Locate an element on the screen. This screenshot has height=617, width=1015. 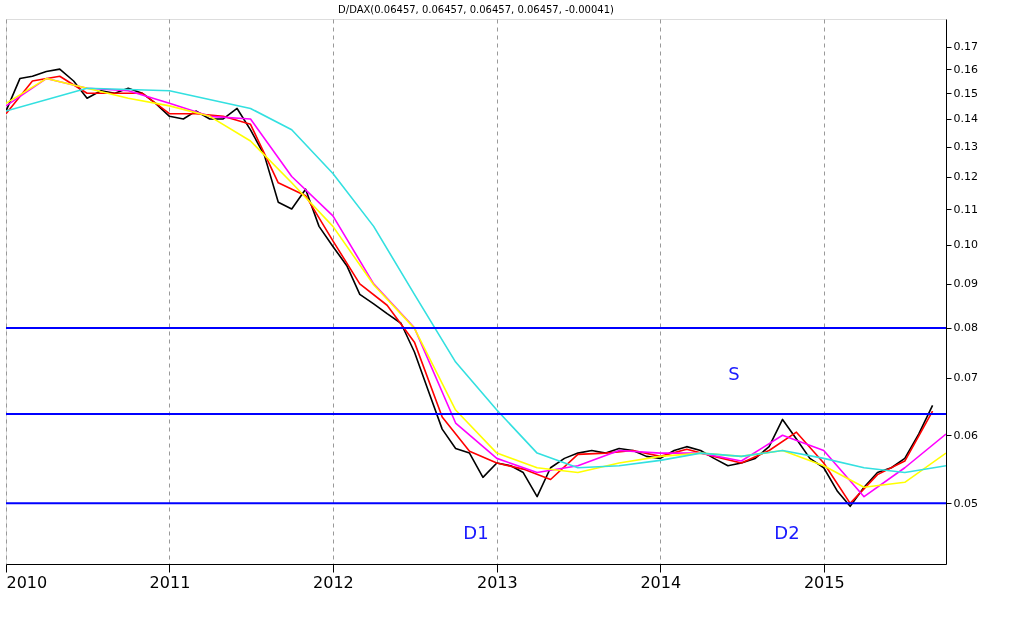
annotation: D2 is located at coordinates (787, 532).